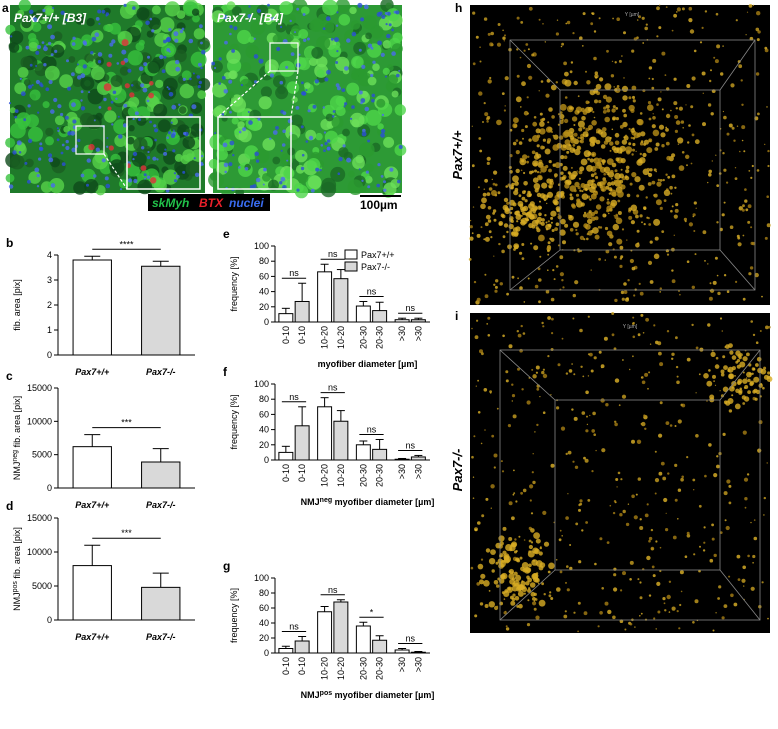 The width and height of the screenshot is (778, 729). What do you see at coordinates (187, 116) in the screenshot?
I see `overlay` at bounding box center [187, 116].